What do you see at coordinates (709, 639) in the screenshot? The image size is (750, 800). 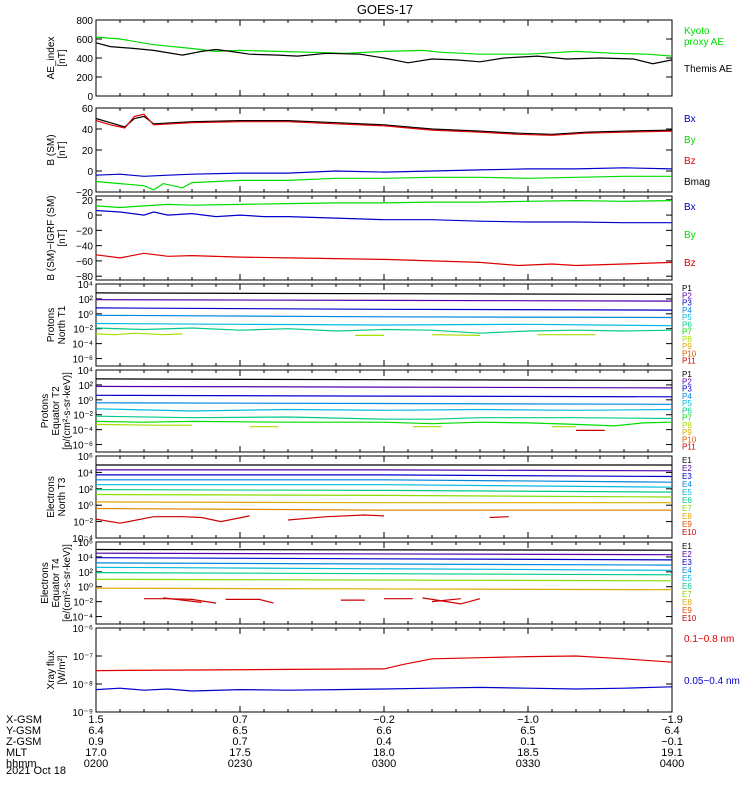 I see `legend-entry: 0.1−0.8 nm` at bounding box center [709, 639].